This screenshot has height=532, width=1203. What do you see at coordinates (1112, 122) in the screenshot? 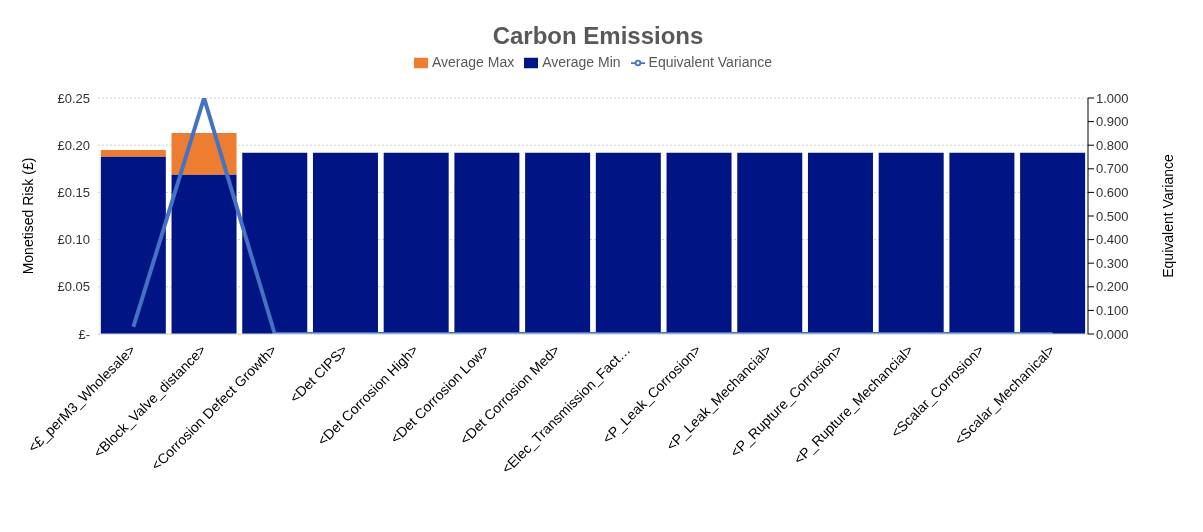
I see `y2-tick-label: 0.900` at bounding box center [1112, 122].